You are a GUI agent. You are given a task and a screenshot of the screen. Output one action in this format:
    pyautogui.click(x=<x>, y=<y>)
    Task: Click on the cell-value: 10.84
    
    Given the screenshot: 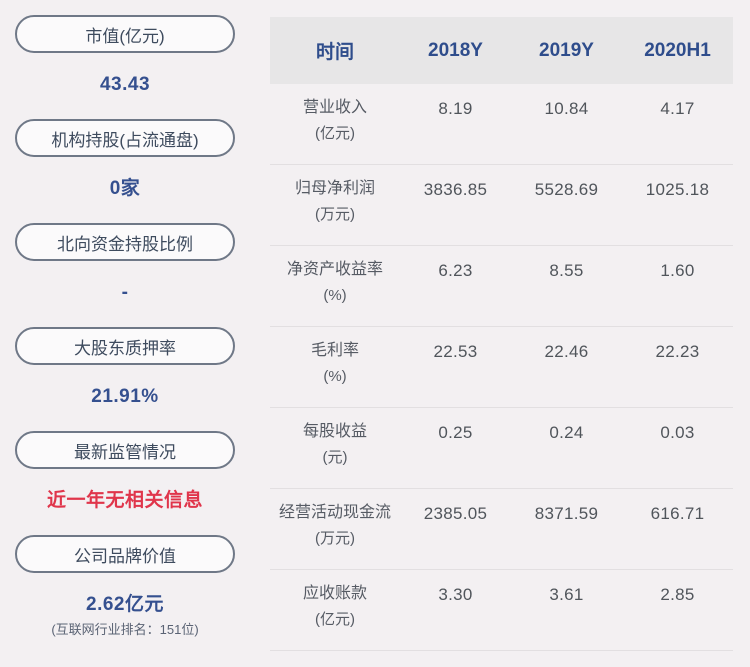 What is the action you would take?
    pyautogui.click(x=566, y=108)
    